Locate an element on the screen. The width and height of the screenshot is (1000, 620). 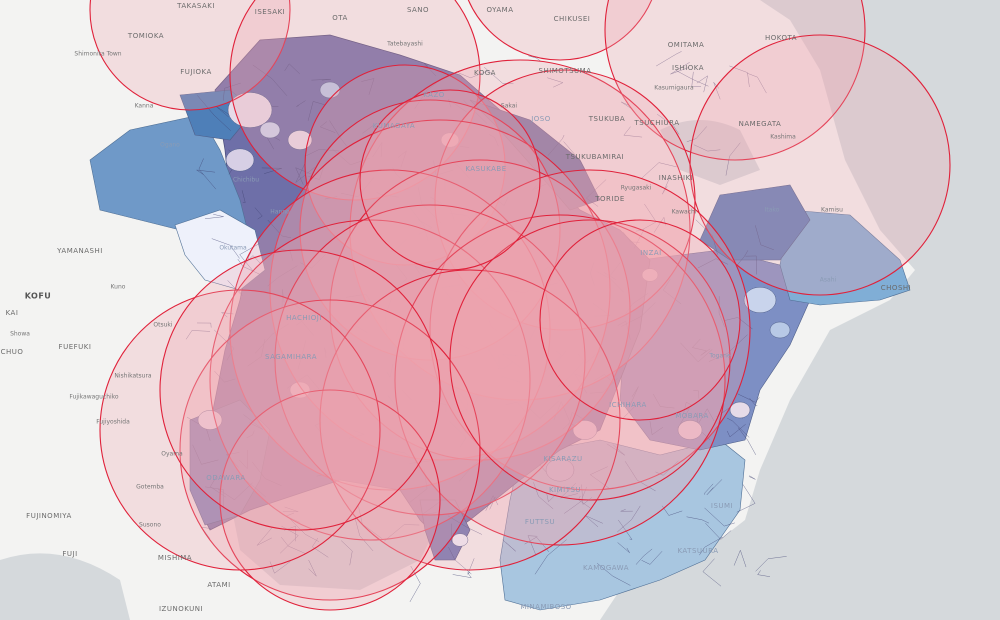
label-fujinomiya: FUJINOMIYA is located at coordinates (49, 516).